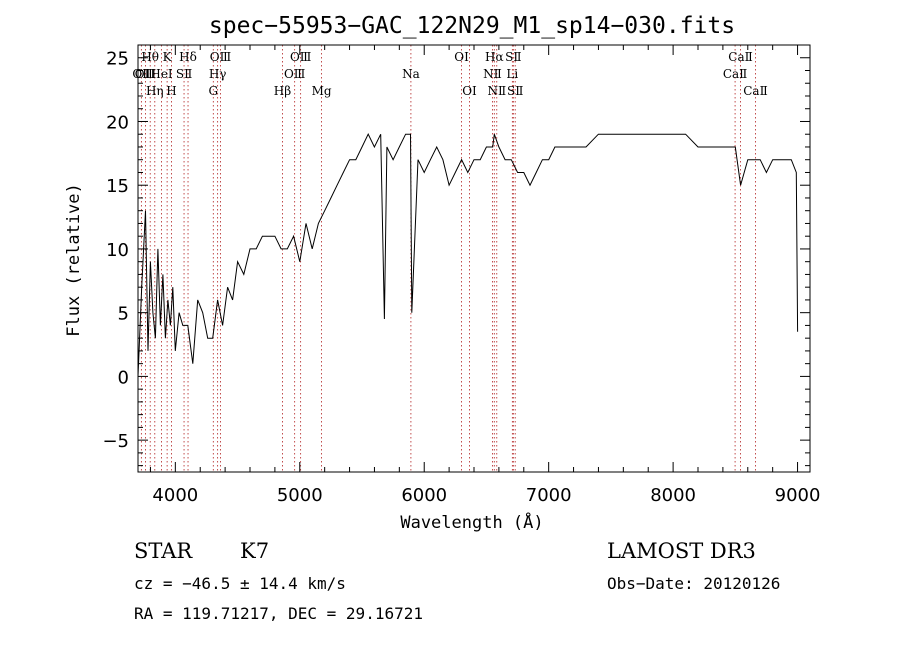 This screenshot has height=649, width=900. What do you see at coordinates (218, 74) in the screenshot?
I see `spectral-line-label: Hγ` at bounding box center [218, 74].